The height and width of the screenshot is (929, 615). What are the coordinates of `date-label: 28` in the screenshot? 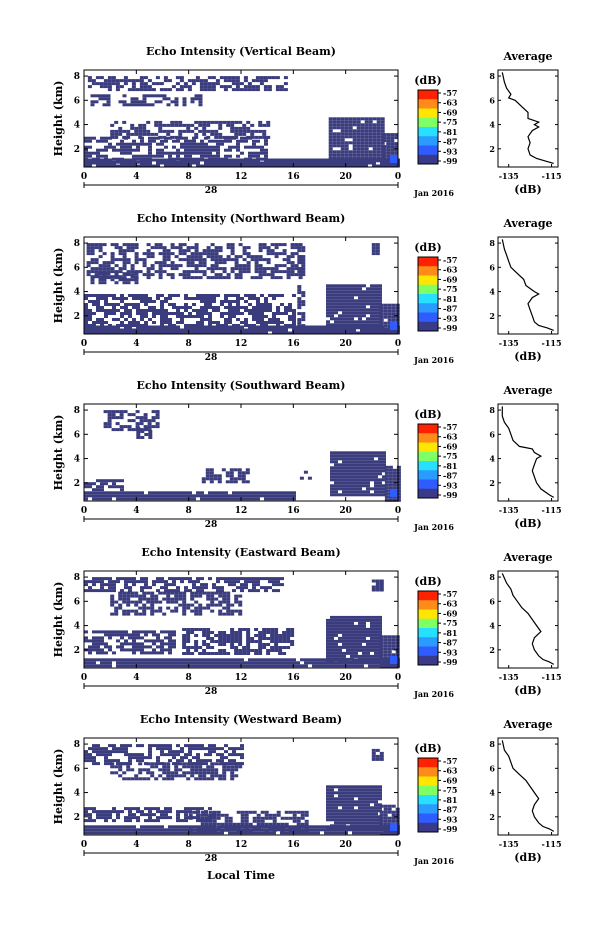 It's located at (211, 692).